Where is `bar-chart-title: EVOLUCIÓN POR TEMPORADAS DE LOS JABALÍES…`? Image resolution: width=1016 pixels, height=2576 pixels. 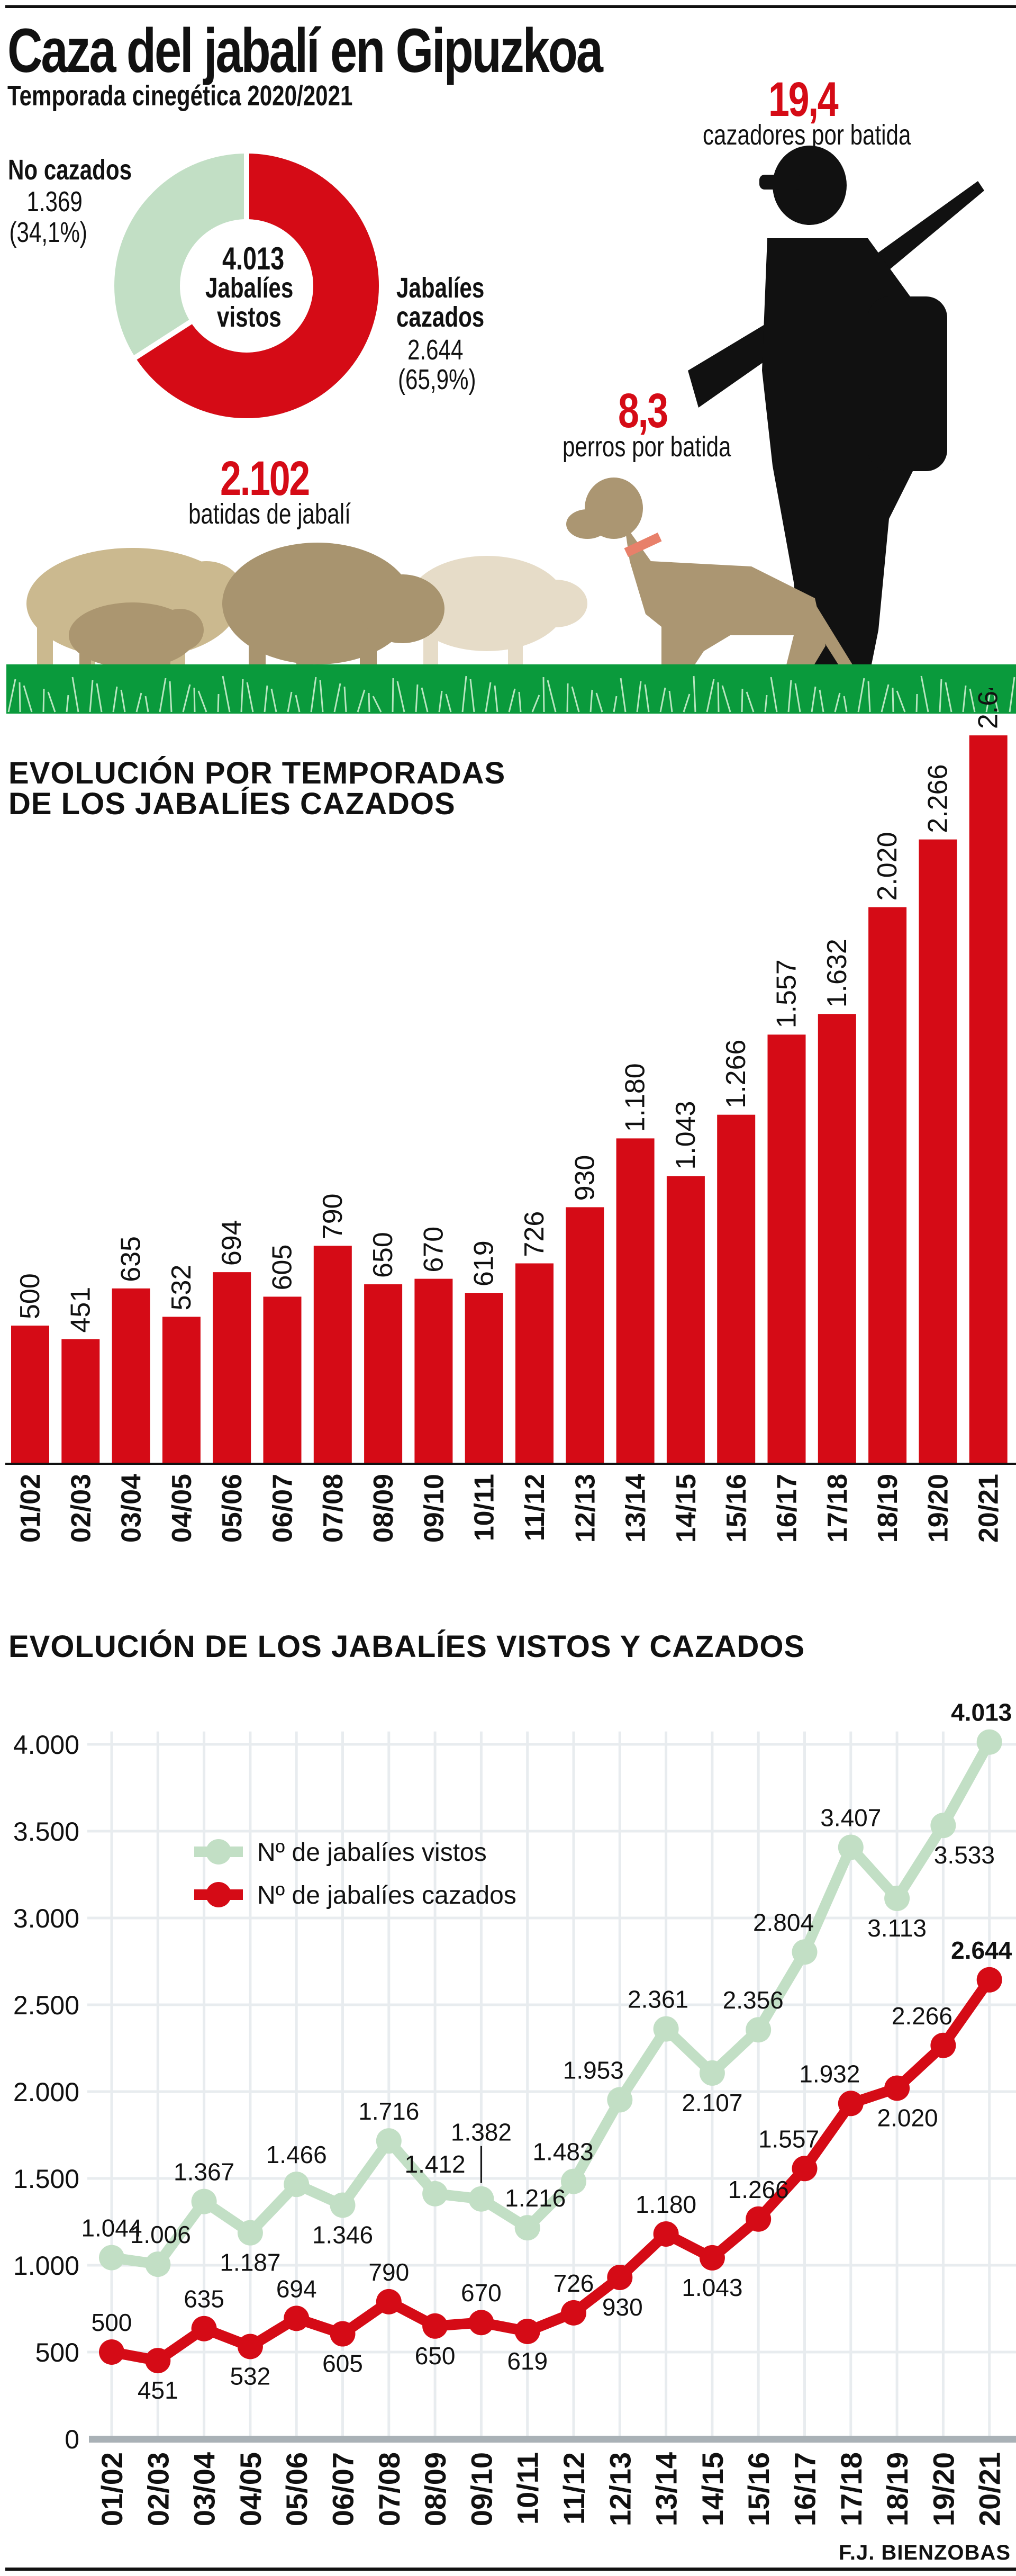 bar-chart-title: EVOLUCIÓN POR TEMPORADAS DE LOS JABALÍES… is located at coordinates (256, 789).